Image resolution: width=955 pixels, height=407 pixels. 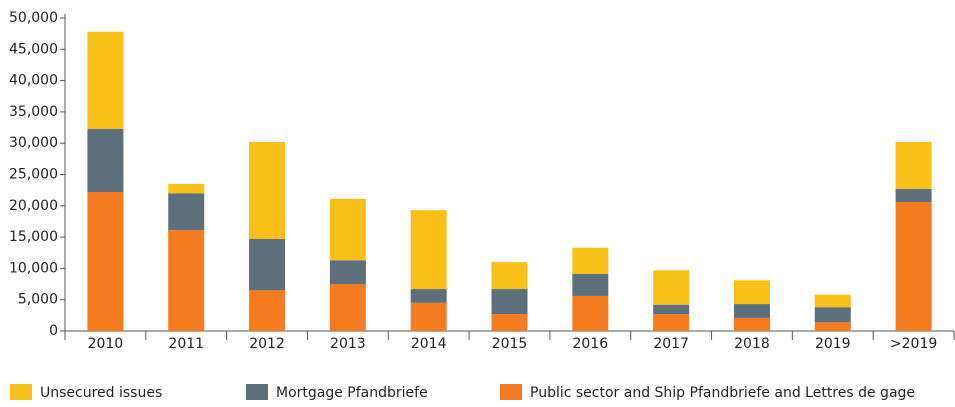 What do you see at coordinates (33, 112) in the screenshot?
I see `y-tick-label: 35,000` at bounding box center [33, 112].